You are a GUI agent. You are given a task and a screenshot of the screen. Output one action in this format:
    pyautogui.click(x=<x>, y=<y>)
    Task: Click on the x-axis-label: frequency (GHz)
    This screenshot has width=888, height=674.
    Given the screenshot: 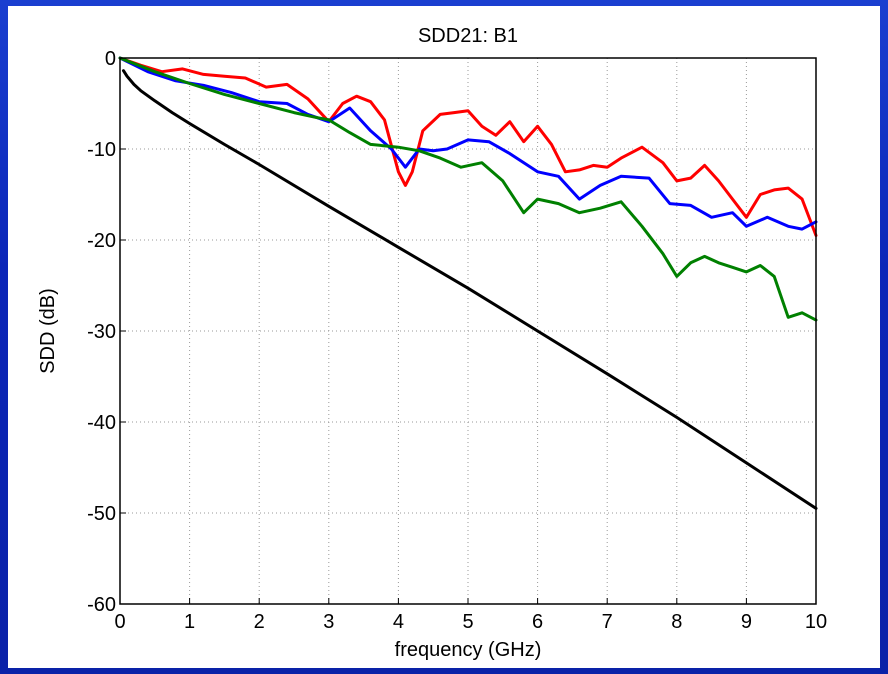 What is the action you would take?
    pyautogui.click(x=468, y=650)
    